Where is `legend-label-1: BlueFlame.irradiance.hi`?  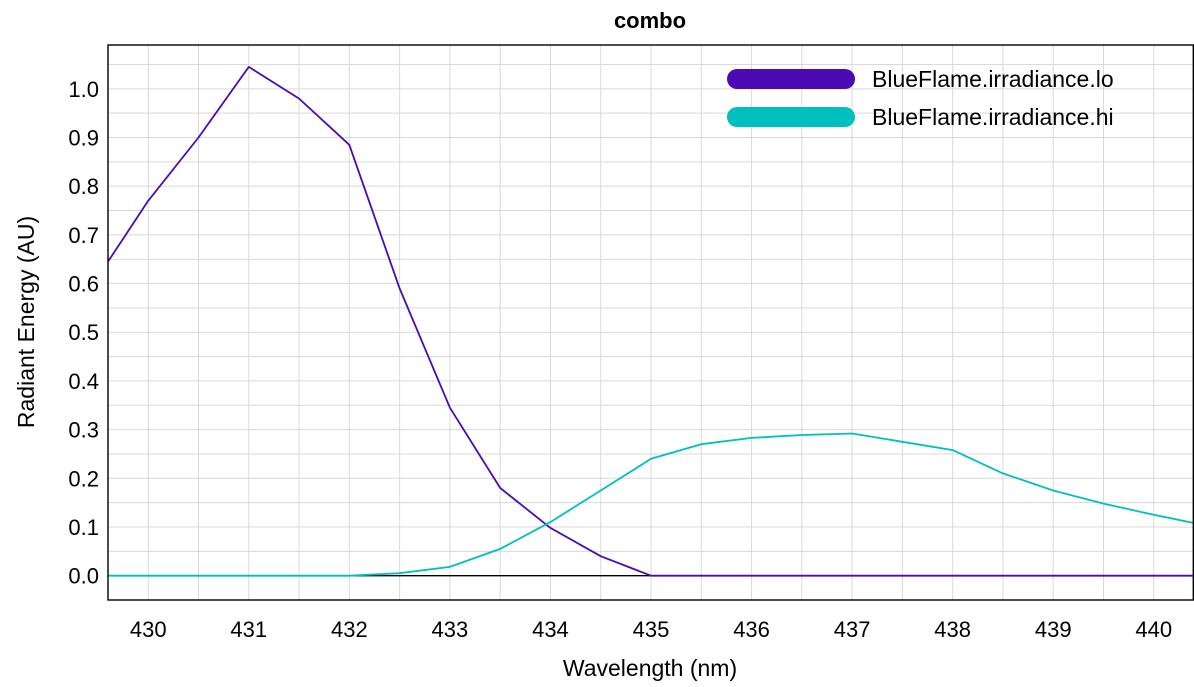 legend-label-1: BlueFlame.irradiance.hi is located at coordinates (993, 117).